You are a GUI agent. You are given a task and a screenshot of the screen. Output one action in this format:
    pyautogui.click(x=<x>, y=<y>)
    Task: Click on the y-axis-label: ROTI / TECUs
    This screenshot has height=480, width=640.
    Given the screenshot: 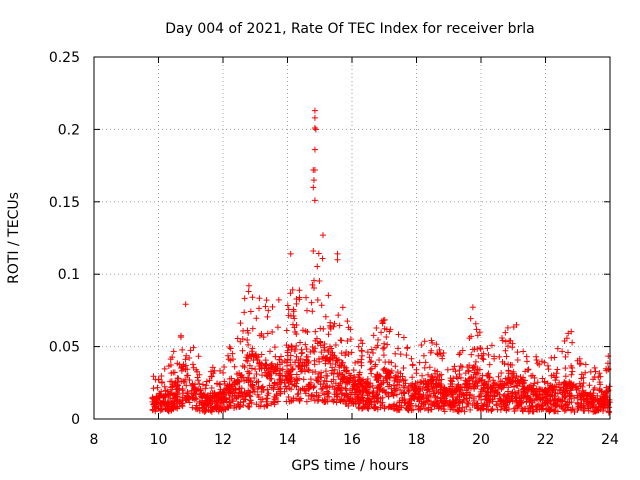 What is the action you would take?
    pyautogui.click(x=14, y=238)
    